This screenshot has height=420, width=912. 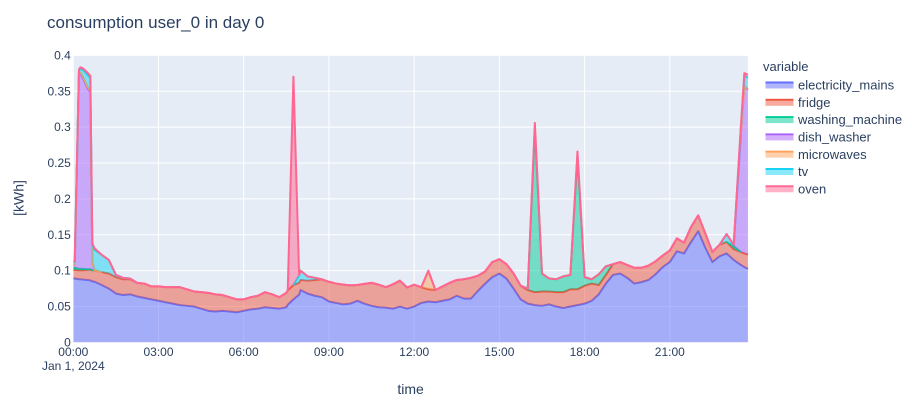 What do you see at coordinates (814, 102) in the screenshot?
I see `svg-text: fridge` at bounding box center [814, 102].